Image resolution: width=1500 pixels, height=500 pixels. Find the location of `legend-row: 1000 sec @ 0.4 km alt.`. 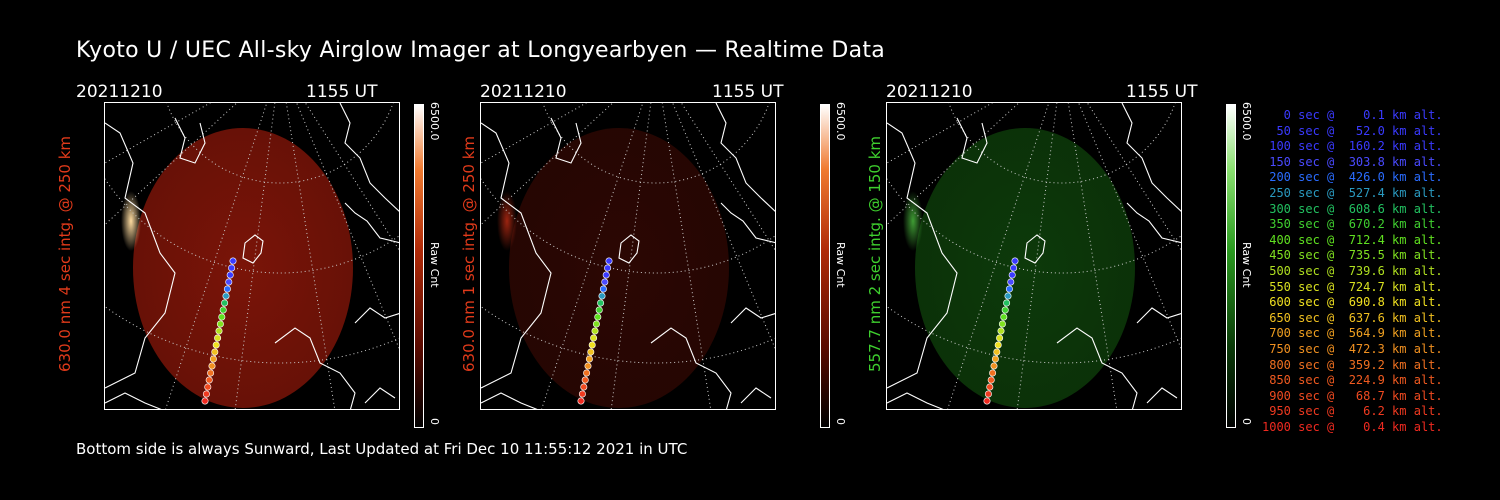

legend-row: 1000 sec @ 0.4 km alt. is located at coordinates (1352, 426).